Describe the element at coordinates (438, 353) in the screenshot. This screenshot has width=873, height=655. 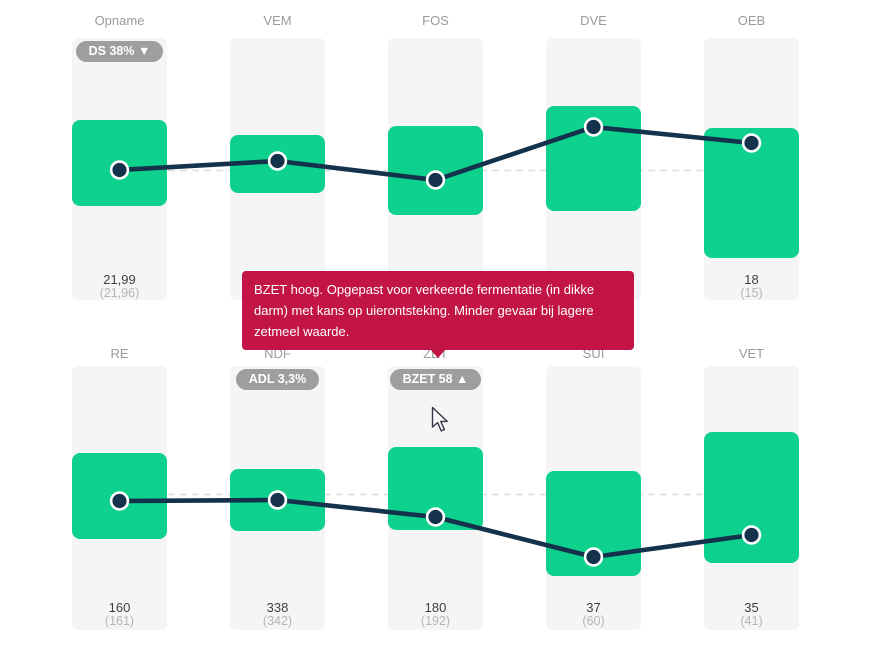
I see `tooltip-caret` at that location.